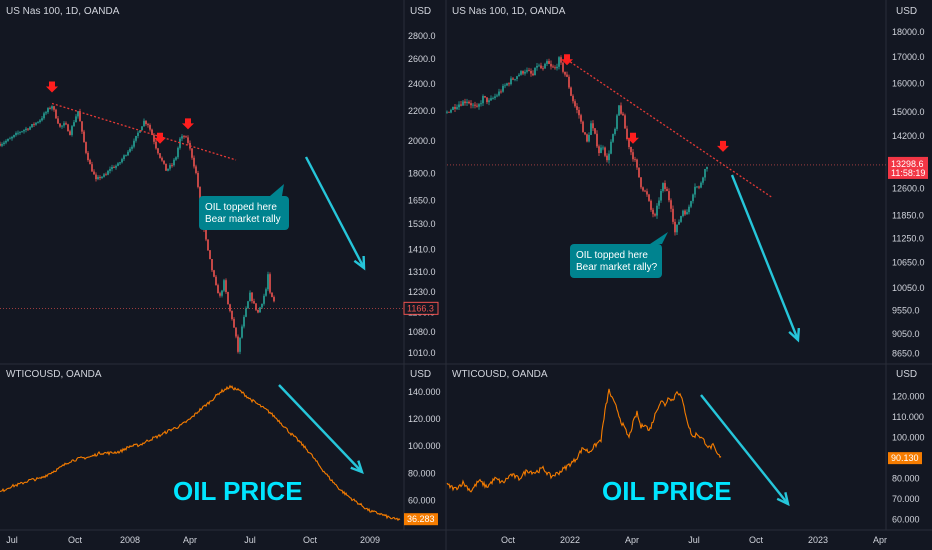 This screenshot has height=550, width=932. I want to click on y-tick-label: 80.000, so click(906, 479).